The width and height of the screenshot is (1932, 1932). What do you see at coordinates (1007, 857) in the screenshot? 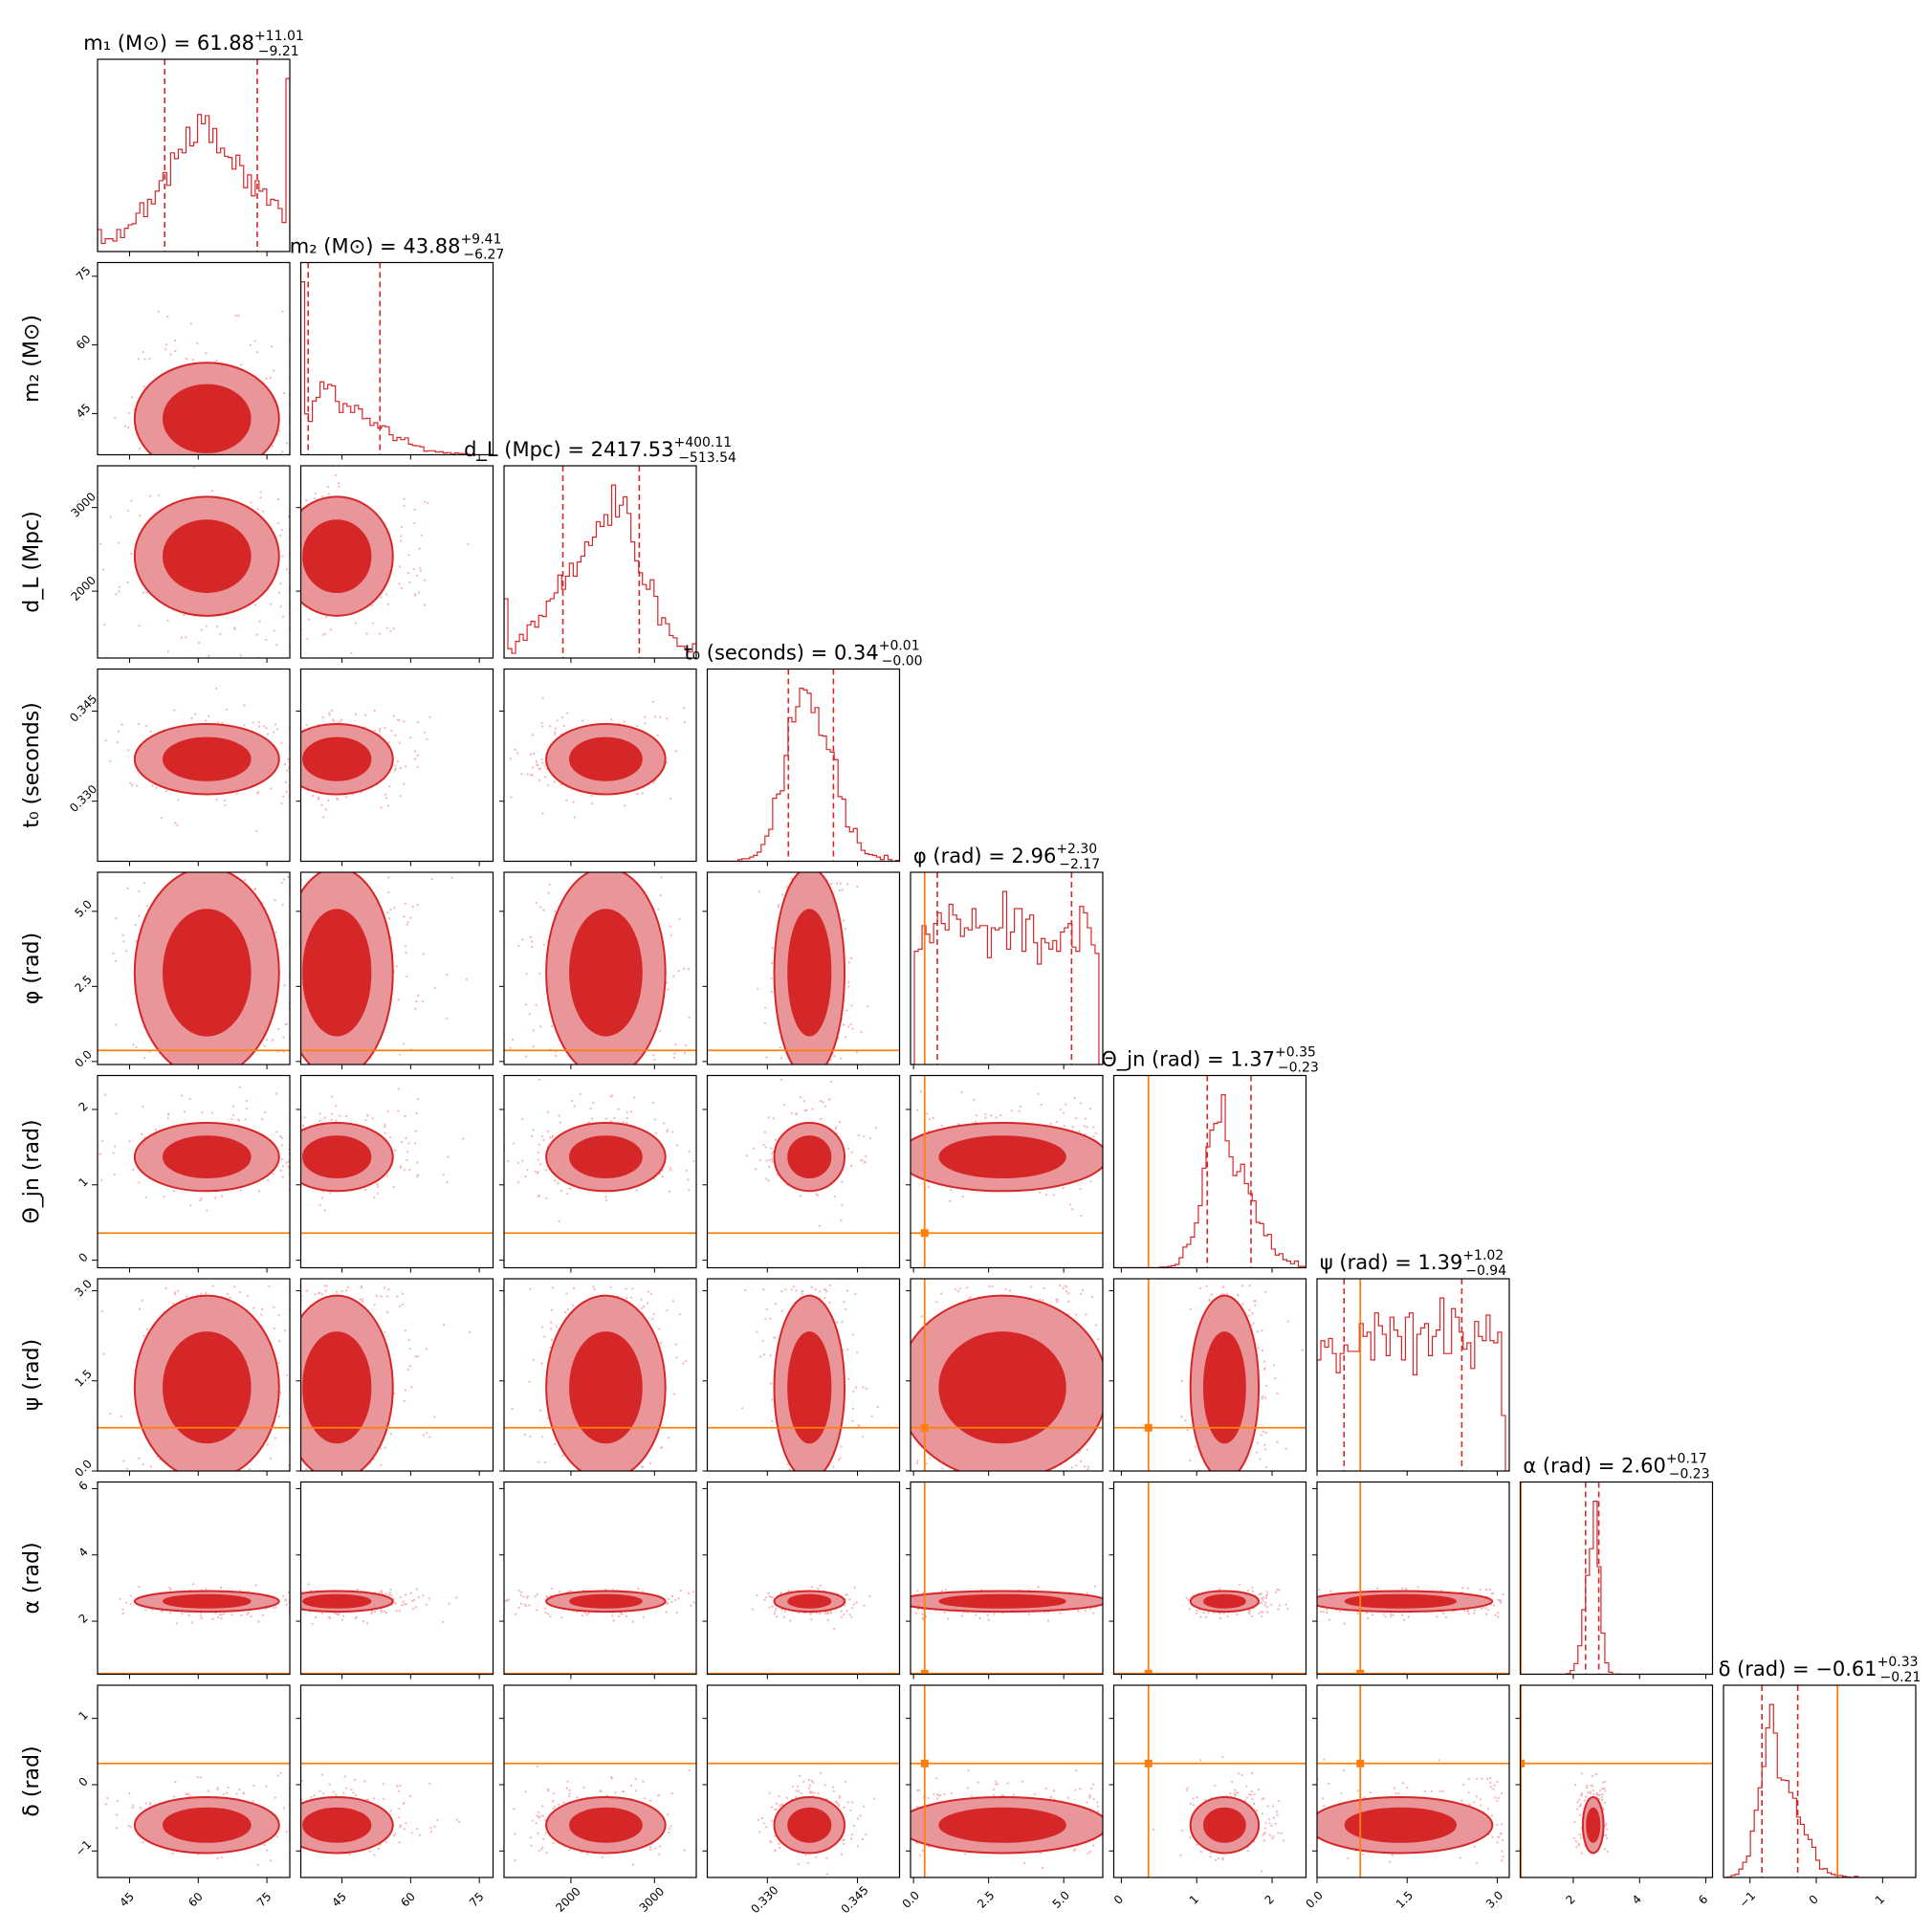
I see `panel-title-phi: φ (rad) = 2.96+2.30 −2.17` at bounding box center [1007, 857].